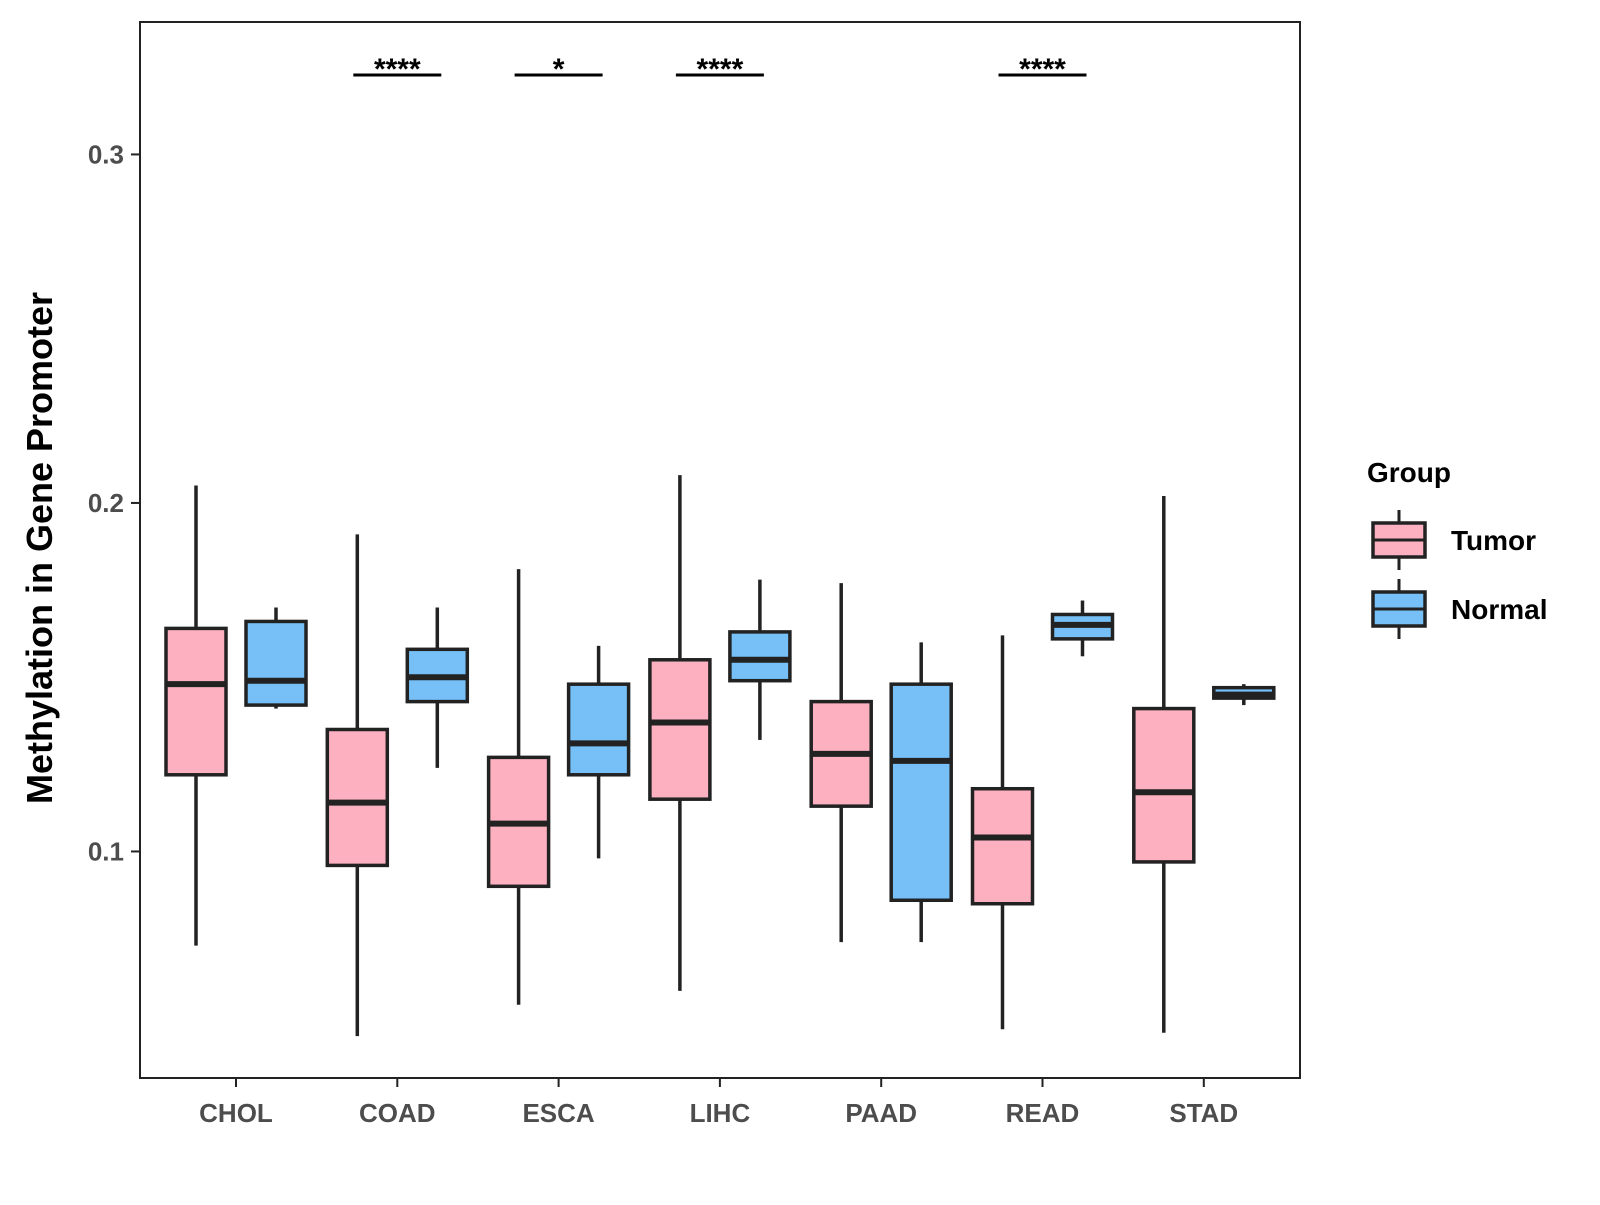 The image size is (1600, 1205). I want to click on box-tumor-chol, so click(196, 715).